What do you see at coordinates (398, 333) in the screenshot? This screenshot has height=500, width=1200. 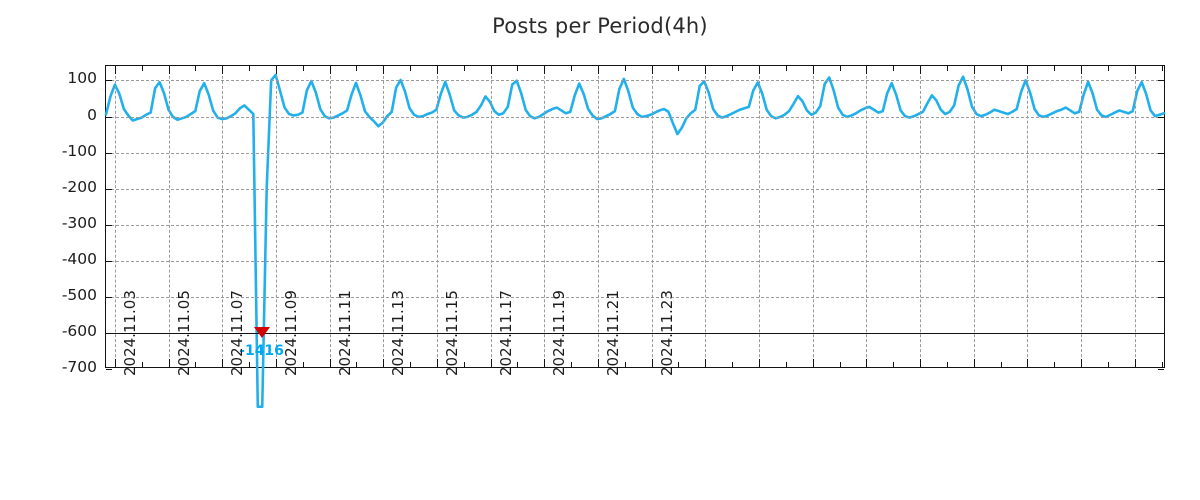 I see `x-tick-label: 2024.11.13` at bounding box center [398, 333].